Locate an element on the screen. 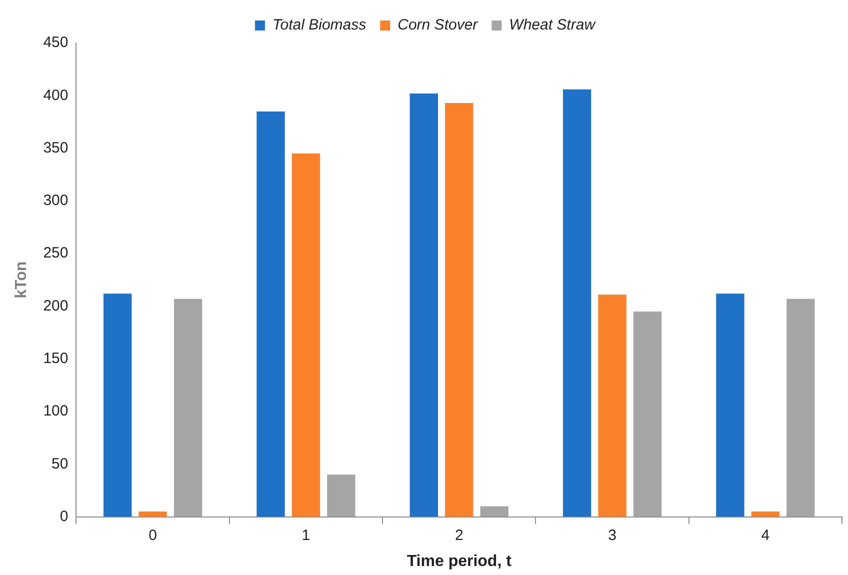 This screenshot has height=575, width=848. y-tick-label: 0 is located at coordinates (64, 516).